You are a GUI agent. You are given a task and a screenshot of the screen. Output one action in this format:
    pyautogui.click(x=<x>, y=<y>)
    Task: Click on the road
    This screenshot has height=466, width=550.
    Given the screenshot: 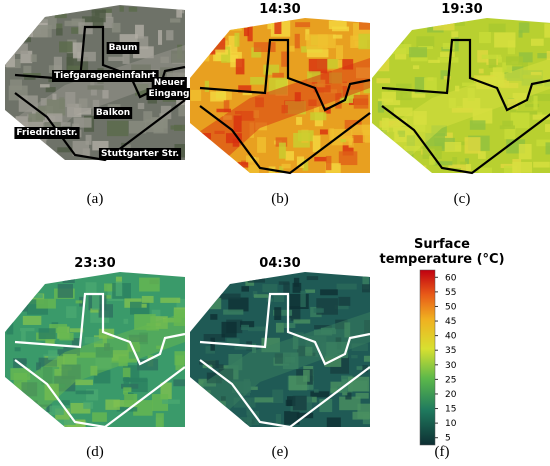 What is the action you would take?
    pyautogui.click(x=95, y=369)
    